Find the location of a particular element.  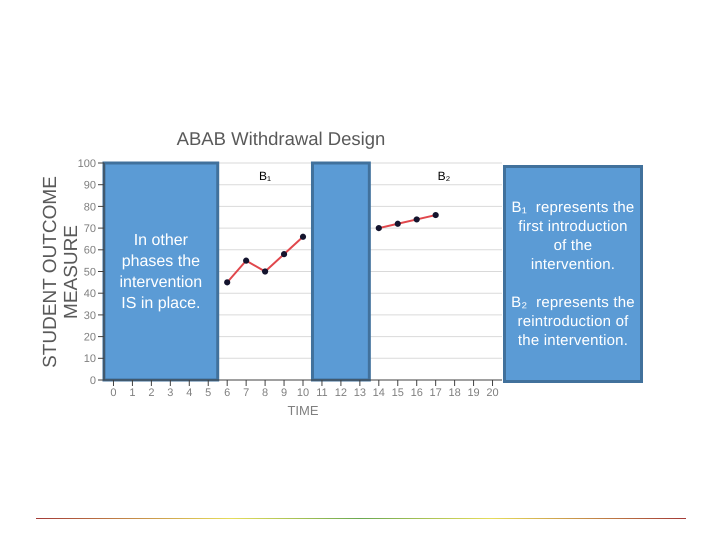

x-tick-label: 18 is located at coordinates (454, 392).